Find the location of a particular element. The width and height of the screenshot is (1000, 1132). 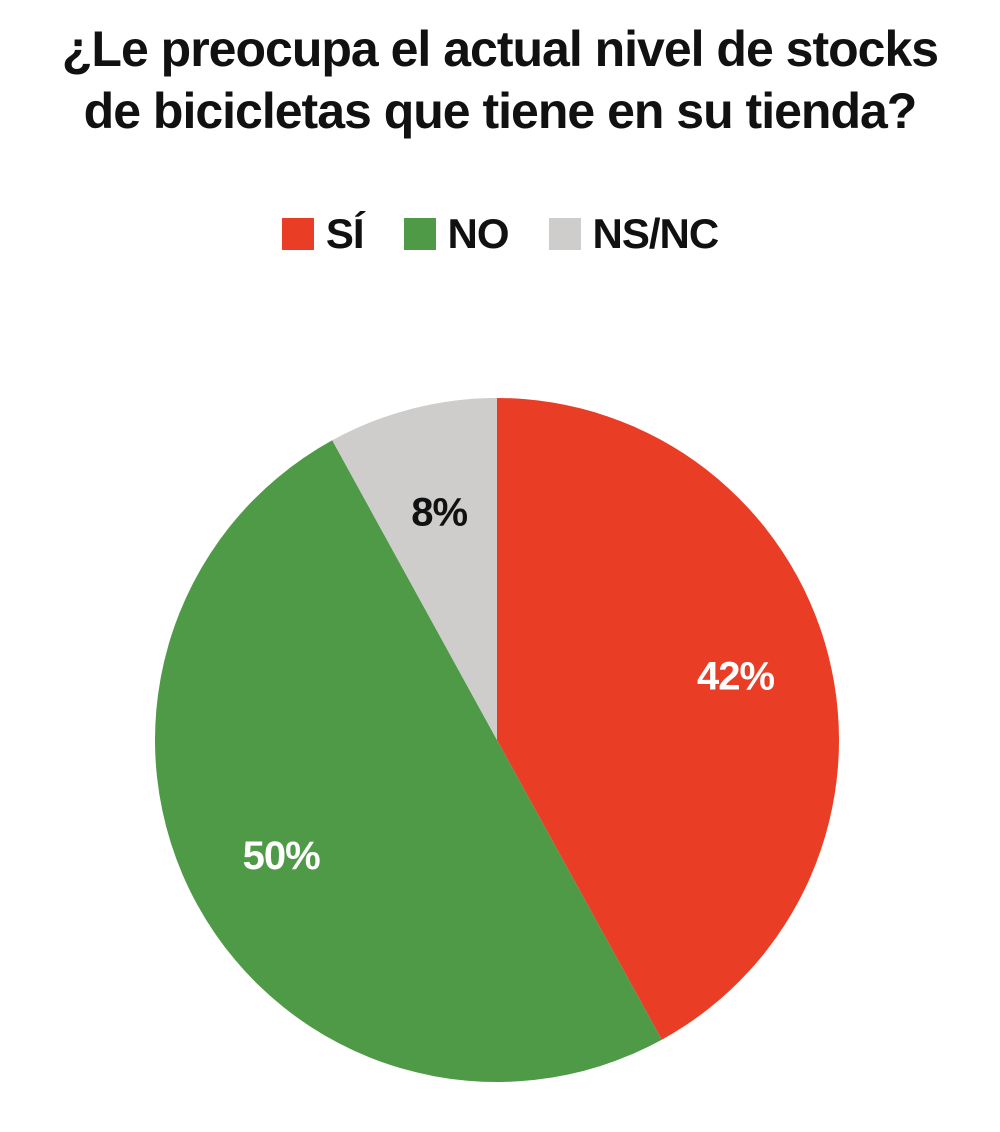

legend-label-si: SÍ is located at coordinates (345, 233).